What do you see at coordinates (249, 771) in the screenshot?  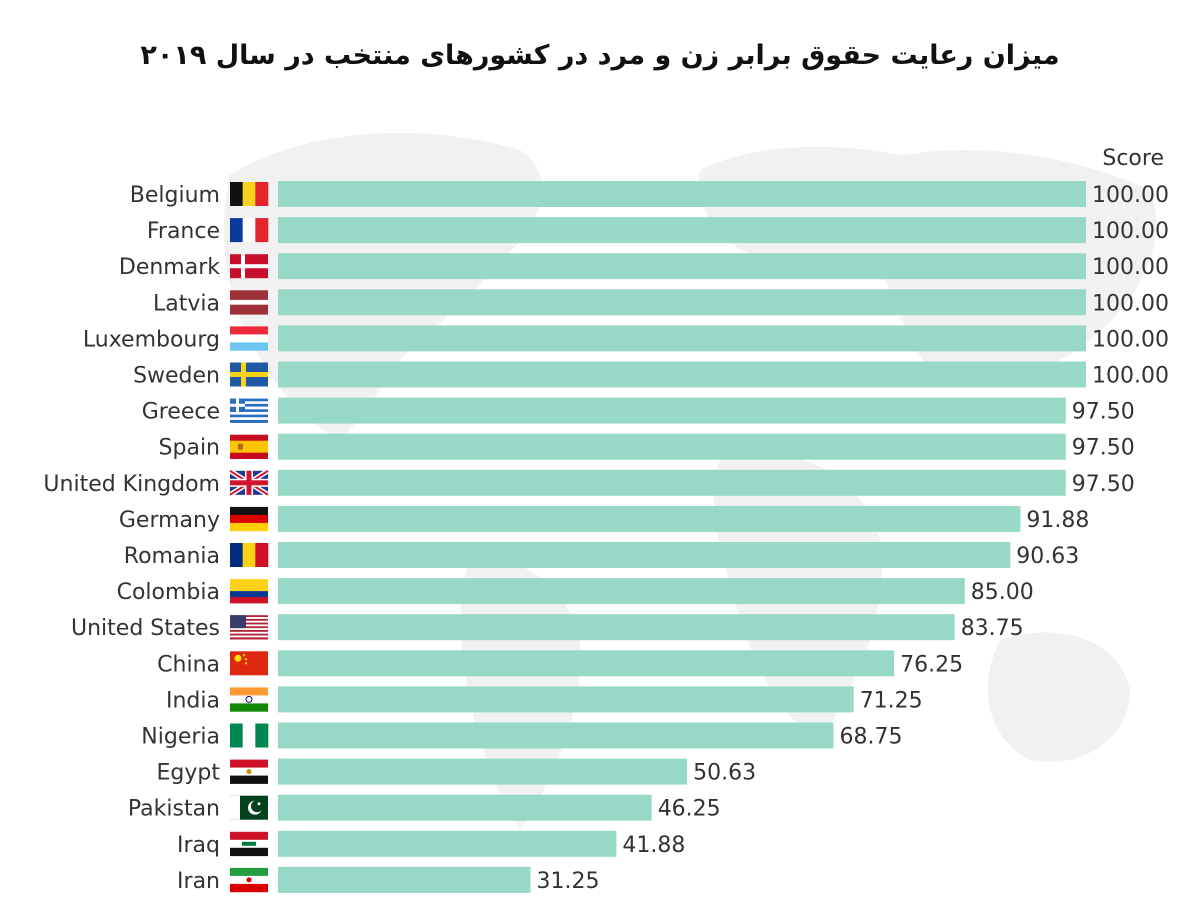 I see `flag-icon-egypt` at bounding box center [249, 771].